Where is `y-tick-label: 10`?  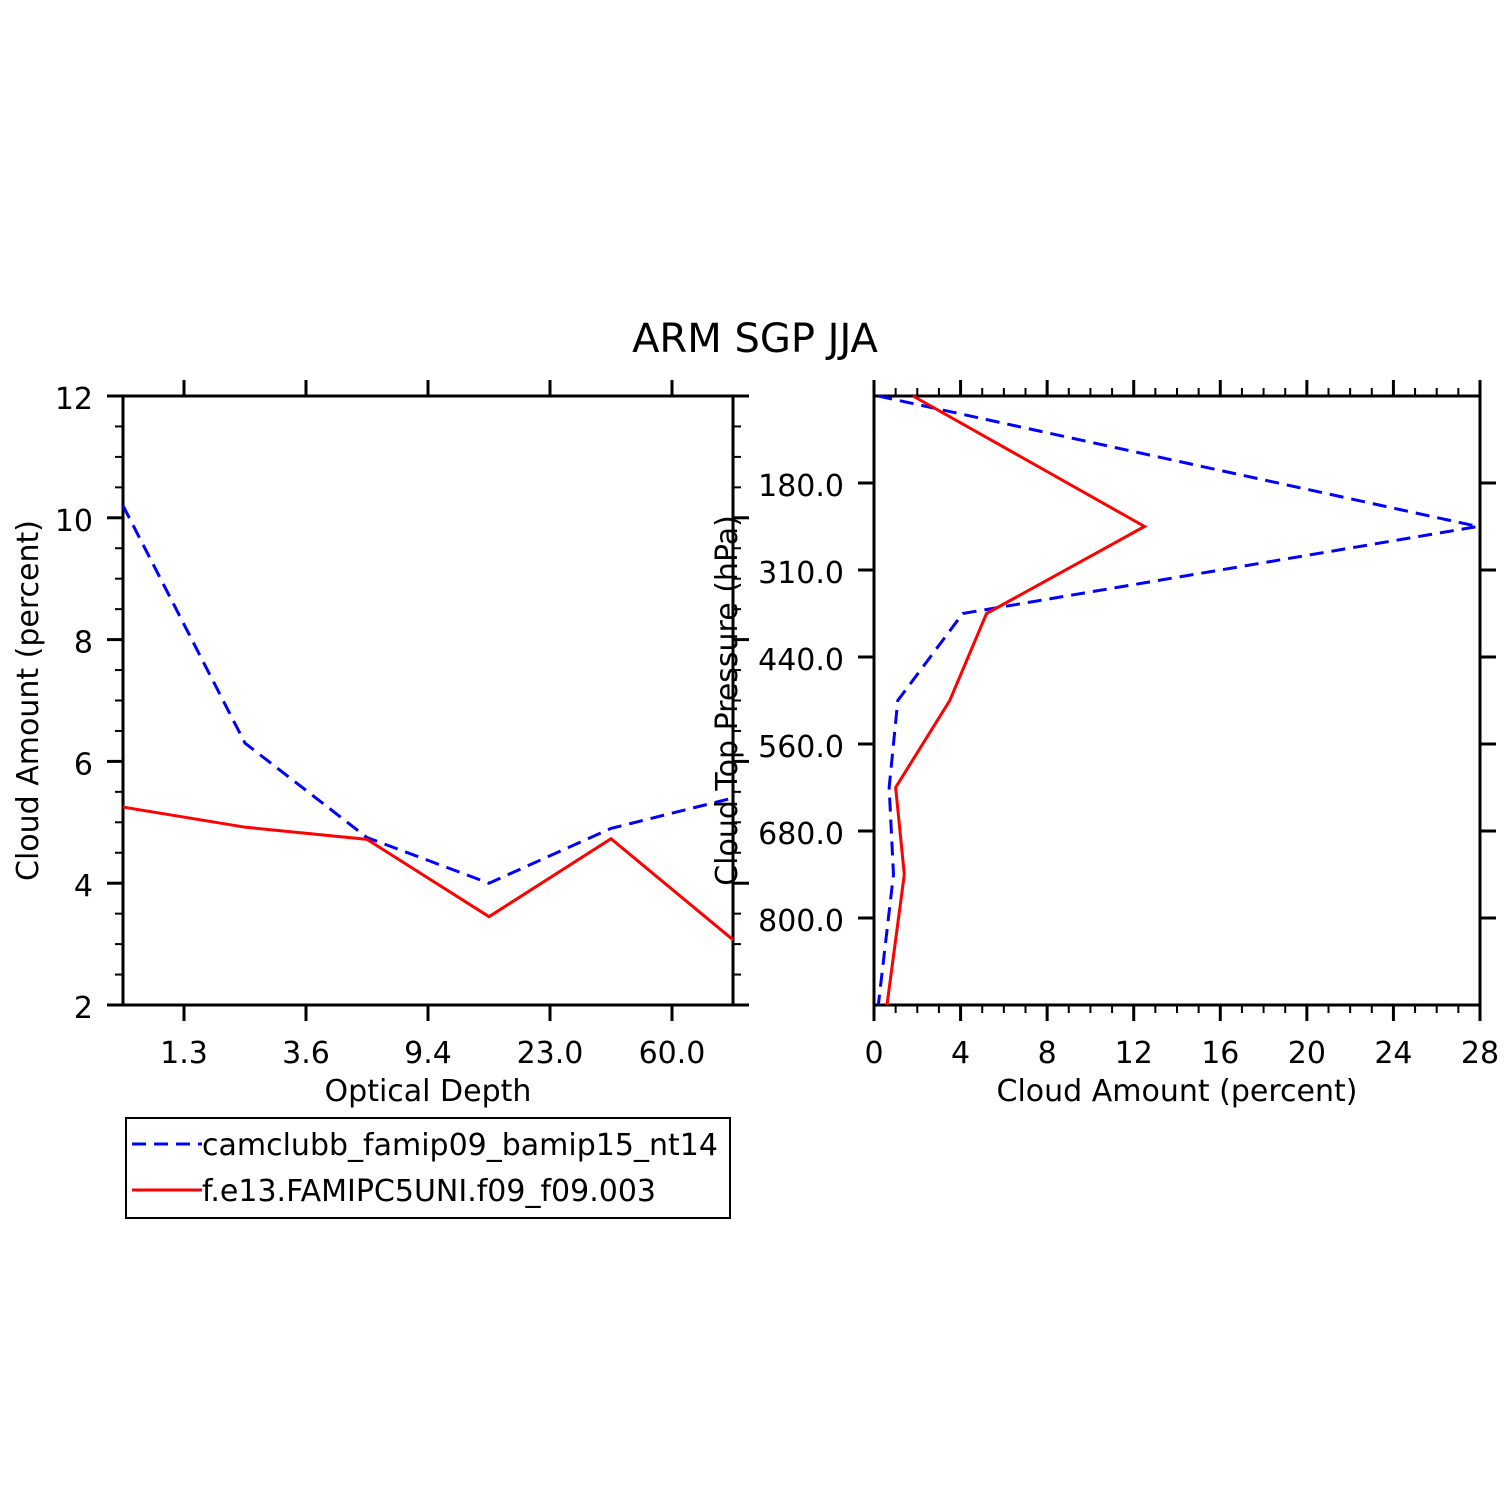 y-tick-label: 10 is located at coordinates (74, 521).